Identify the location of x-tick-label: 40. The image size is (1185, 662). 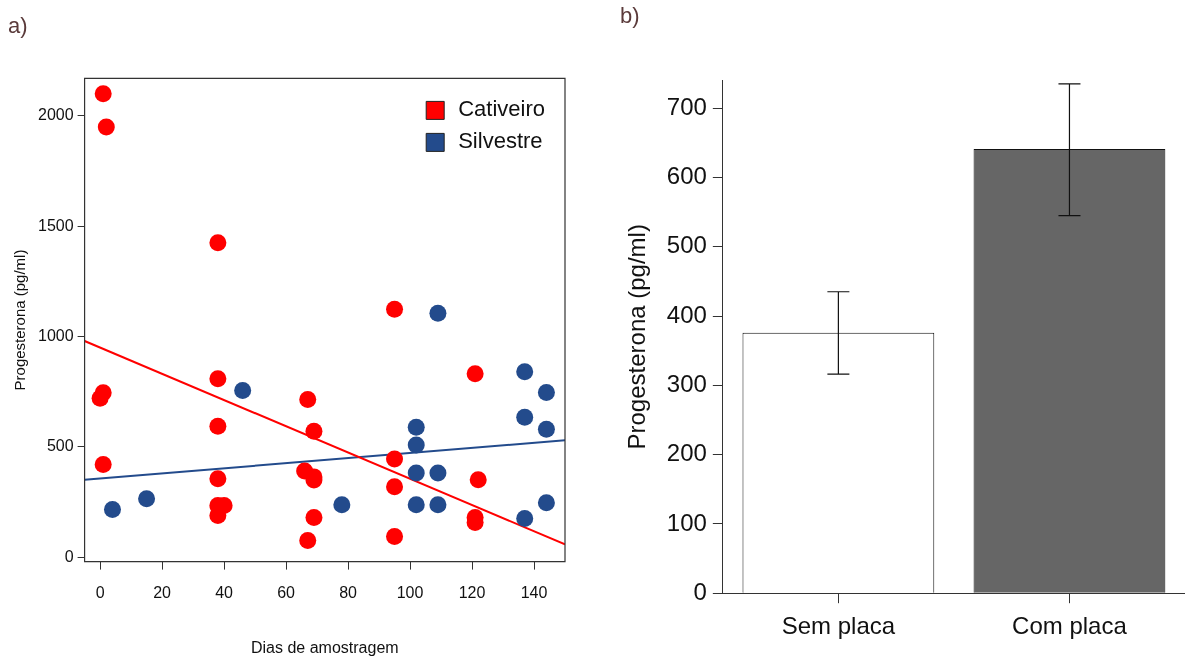
(224, 592).